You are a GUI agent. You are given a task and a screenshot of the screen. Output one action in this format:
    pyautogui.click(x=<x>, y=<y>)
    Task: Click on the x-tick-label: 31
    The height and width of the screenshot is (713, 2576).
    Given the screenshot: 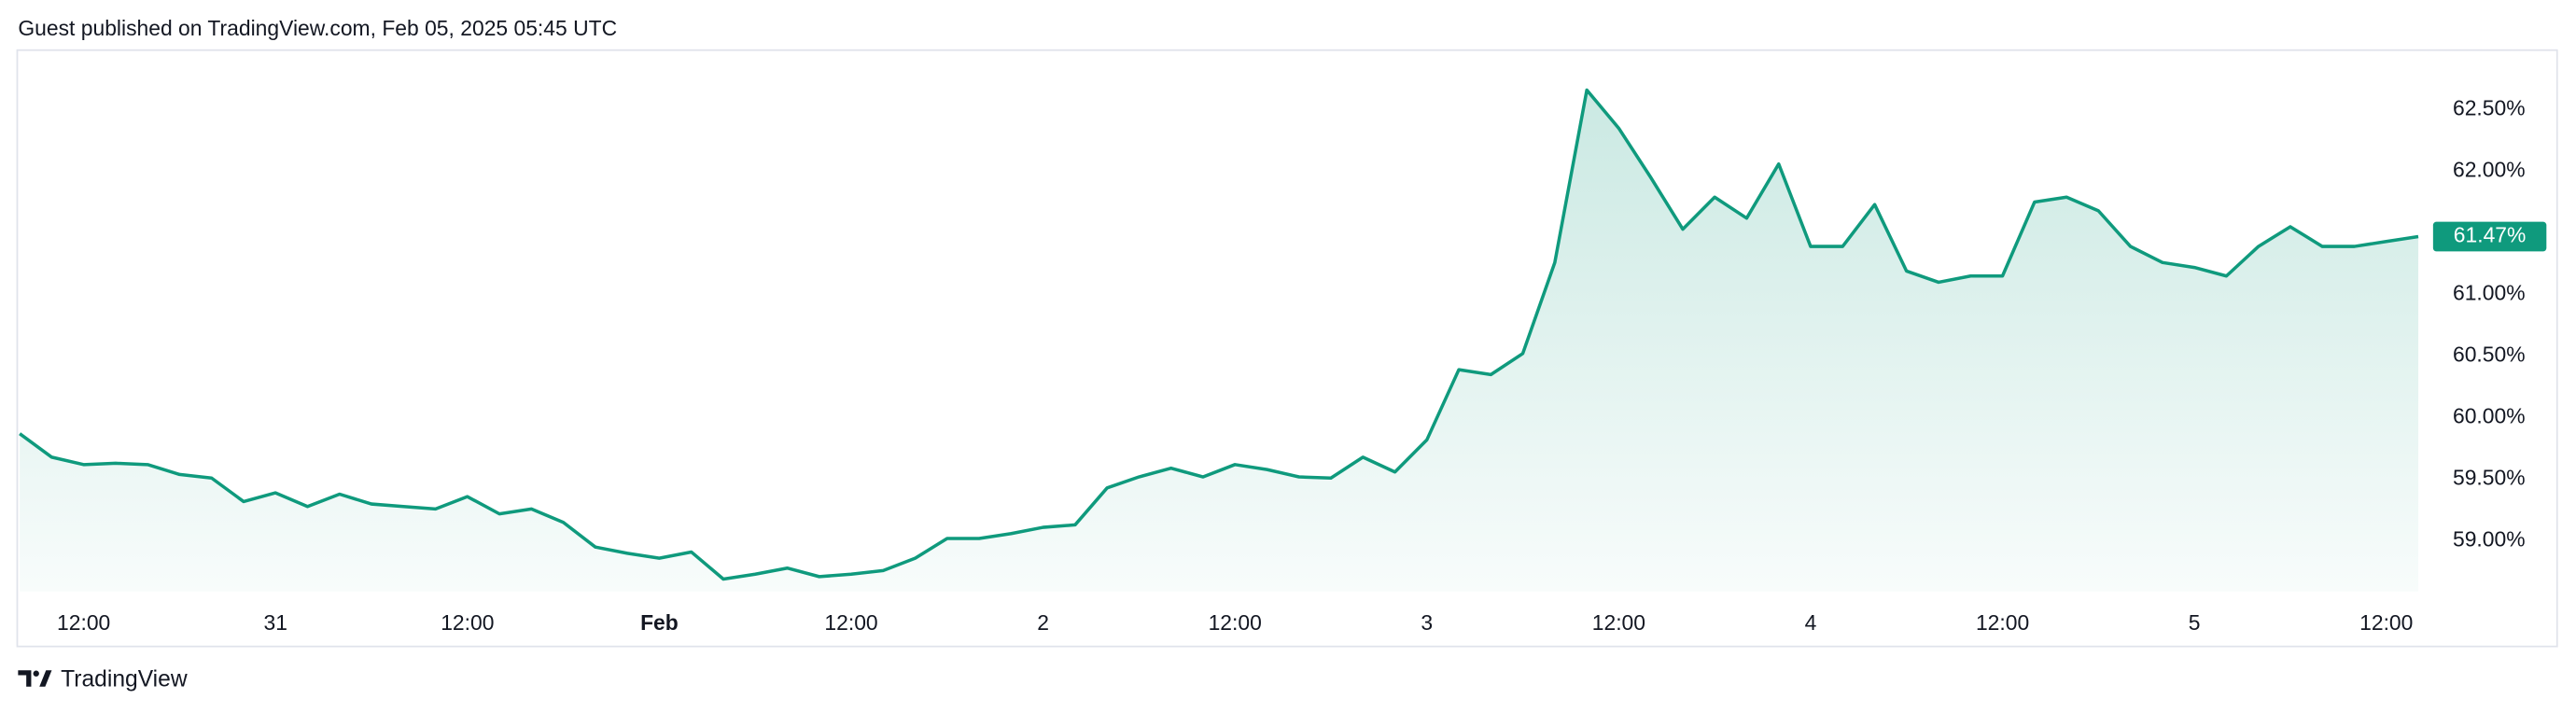 What is the action you would take?
    pyautogui.click(x=275, y=623)
    